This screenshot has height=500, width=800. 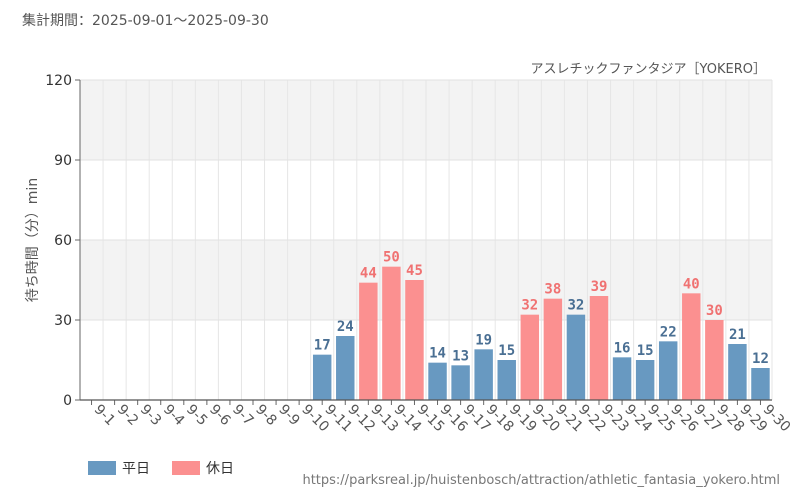 What do you see at coordinates (119, 468) in the screenshot?
I see `legend-item-weekday: 平日` at bounding box center [119, 468].